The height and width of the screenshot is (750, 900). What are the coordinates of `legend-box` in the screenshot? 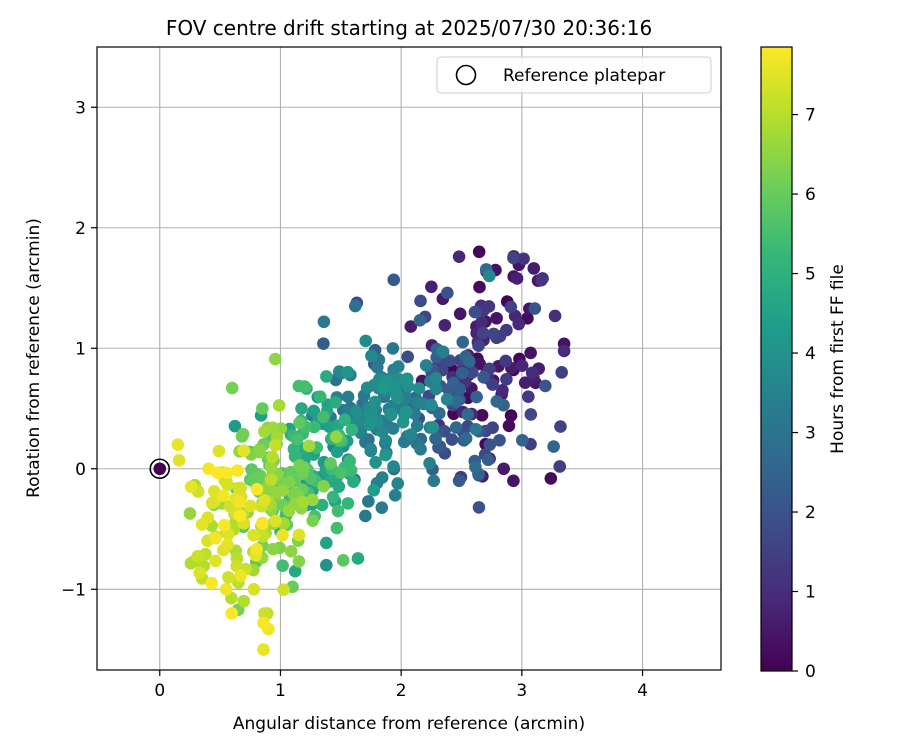 It's located at (574, 75).